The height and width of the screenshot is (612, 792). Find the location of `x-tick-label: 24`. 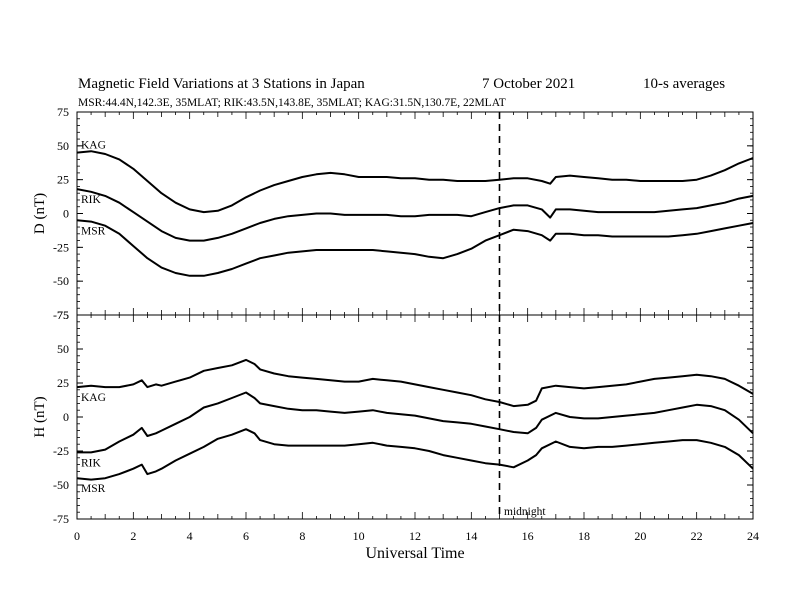

x-tick-label: 24 is located at coordinates (753, 536).